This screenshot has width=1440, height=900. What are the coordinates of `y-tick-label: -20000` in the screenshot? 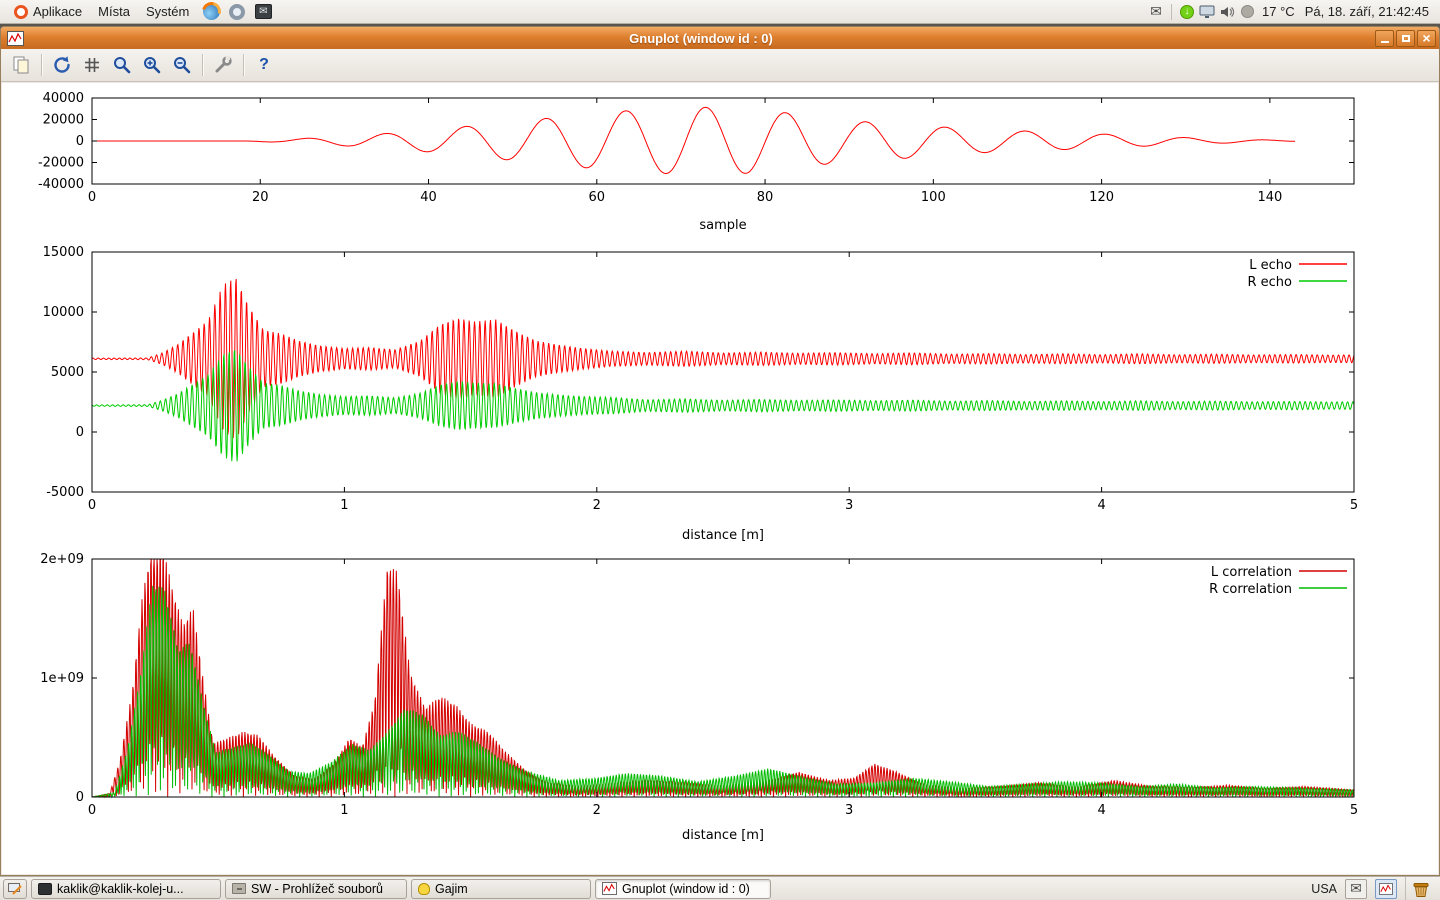 It's located at (61, 163).